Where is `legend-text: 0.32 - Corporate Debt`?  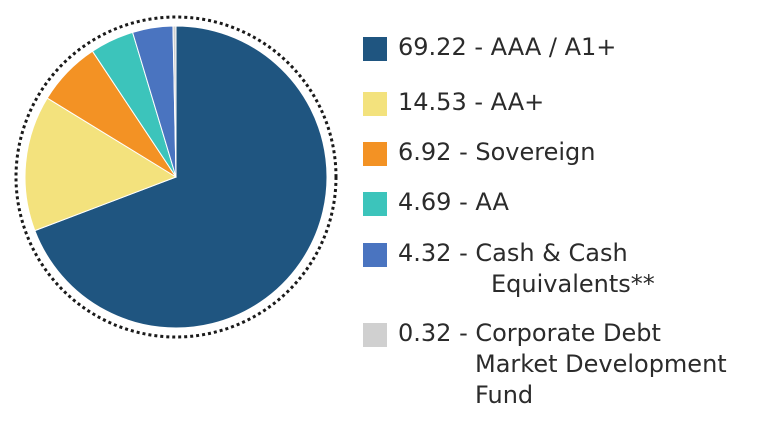
legend-text: 0.32 - Corporate Debt is located at coordinates (529, 333).